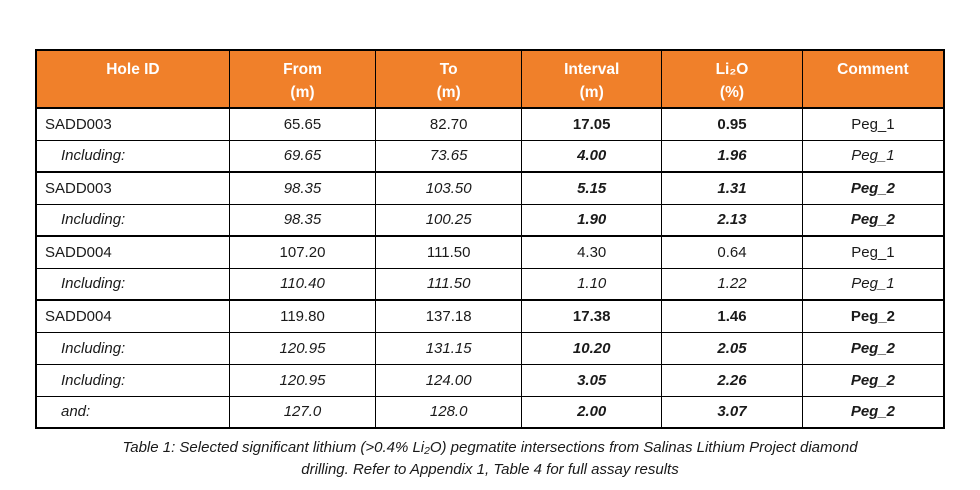 This screenshot has height=490, width=980. I want to click on table-cell: 1.96, so click(732, 156).